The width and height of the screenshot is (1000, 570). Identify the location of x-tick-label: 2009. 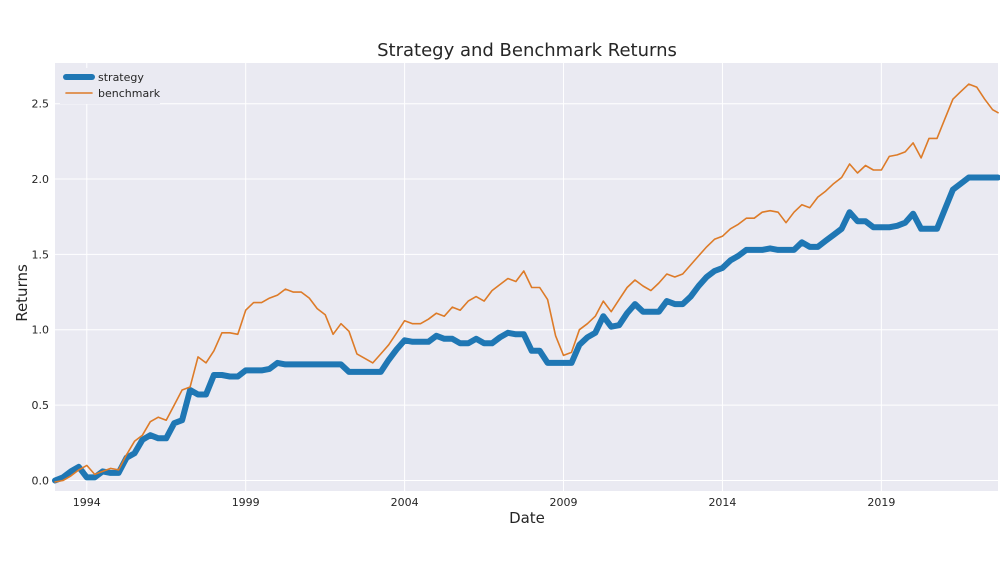
(564, 502).